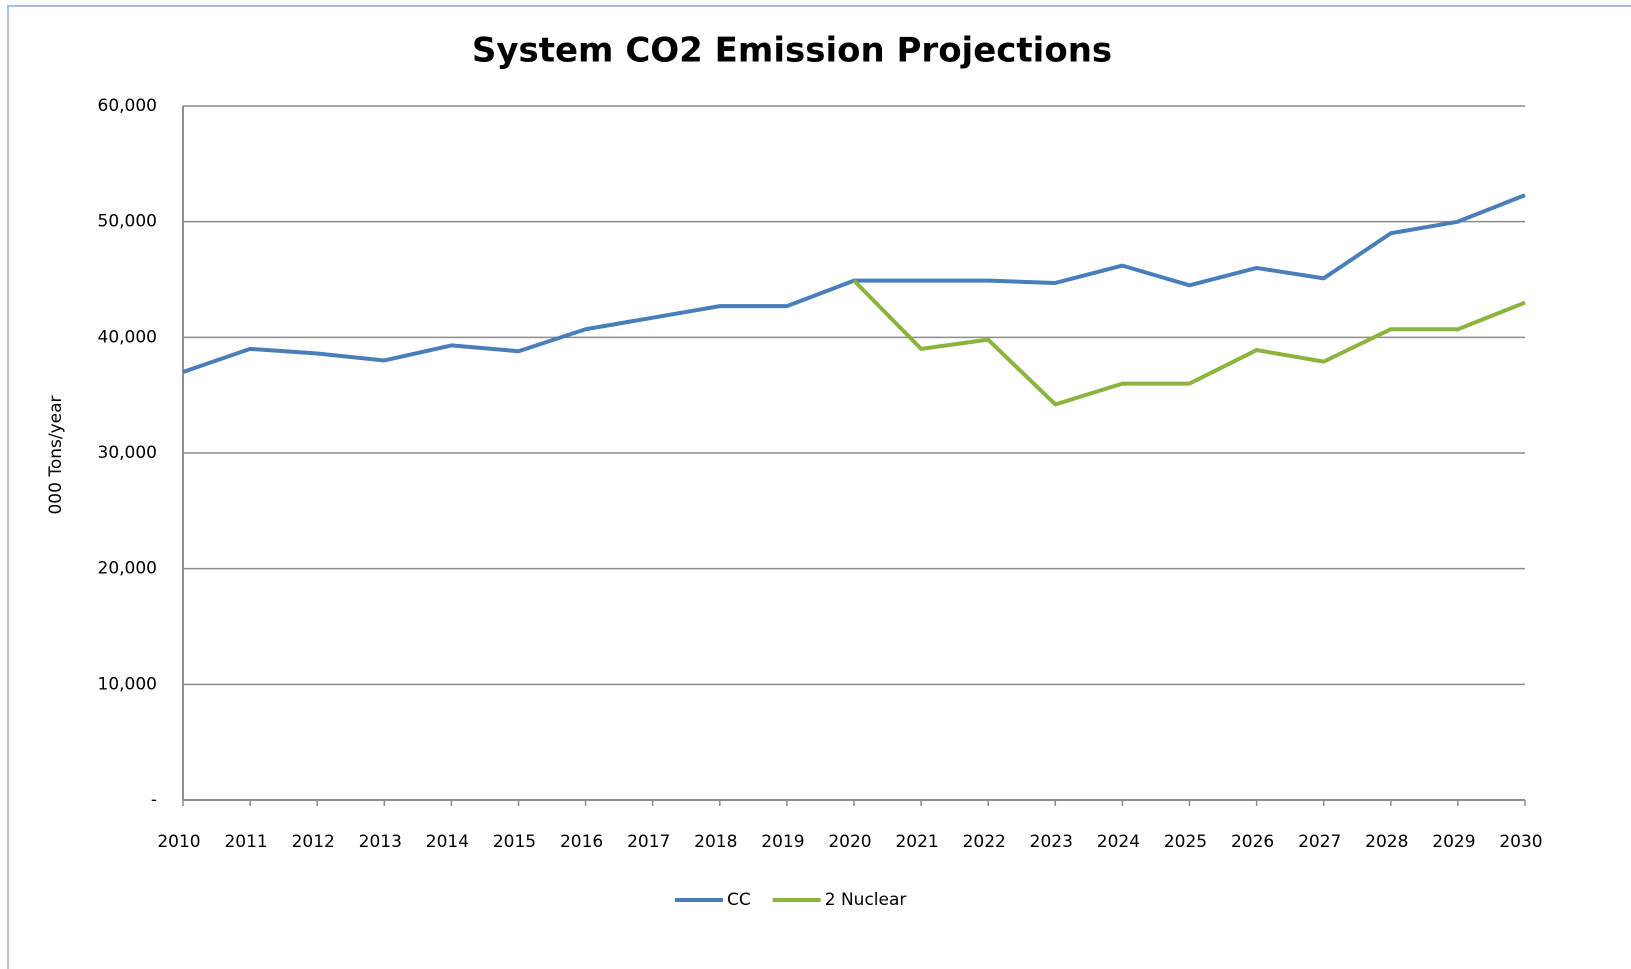  What do you see at coordinates (447, 842) in the screenshot?
I see `x-tick-label: 2014` at bounding box center [447, 842].